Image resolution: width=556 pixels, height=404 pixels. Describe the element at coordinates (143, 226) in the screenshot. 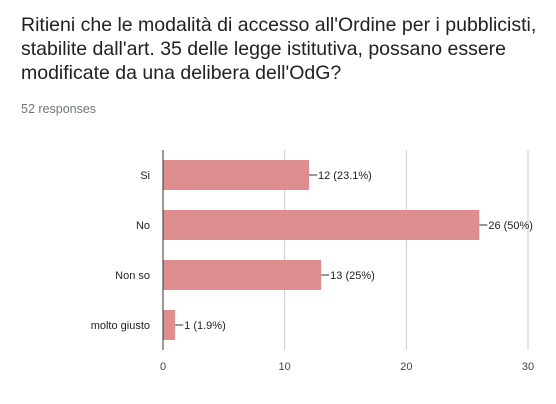

I see `category-label: No` at that location.